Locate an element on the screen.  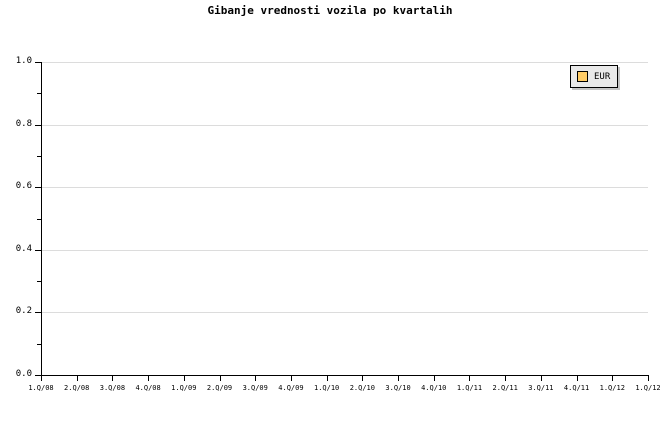
x-axis-label: 1.Q/10 is located at coordinates (326, 388).